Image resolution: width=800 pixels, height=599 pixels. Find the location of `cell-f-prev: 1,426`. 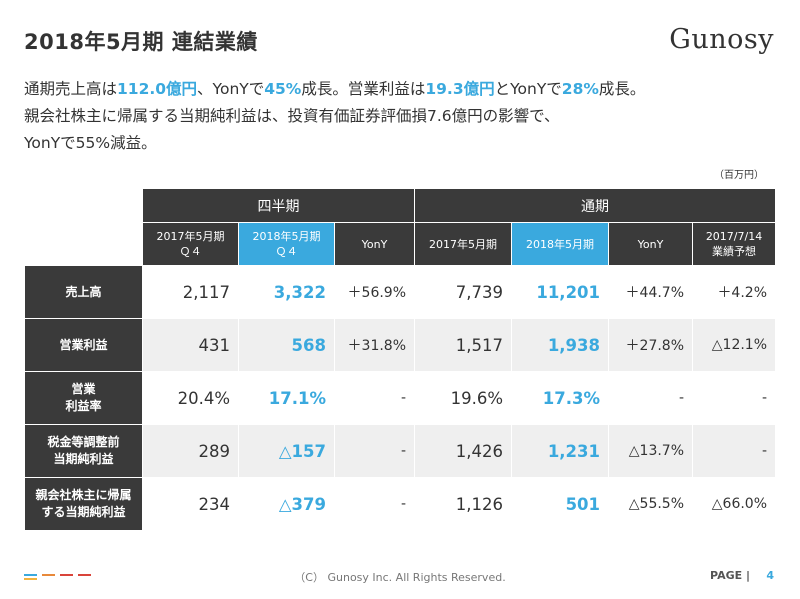

cell-f-prev: 1,426 is located at coordinates (463, 451).